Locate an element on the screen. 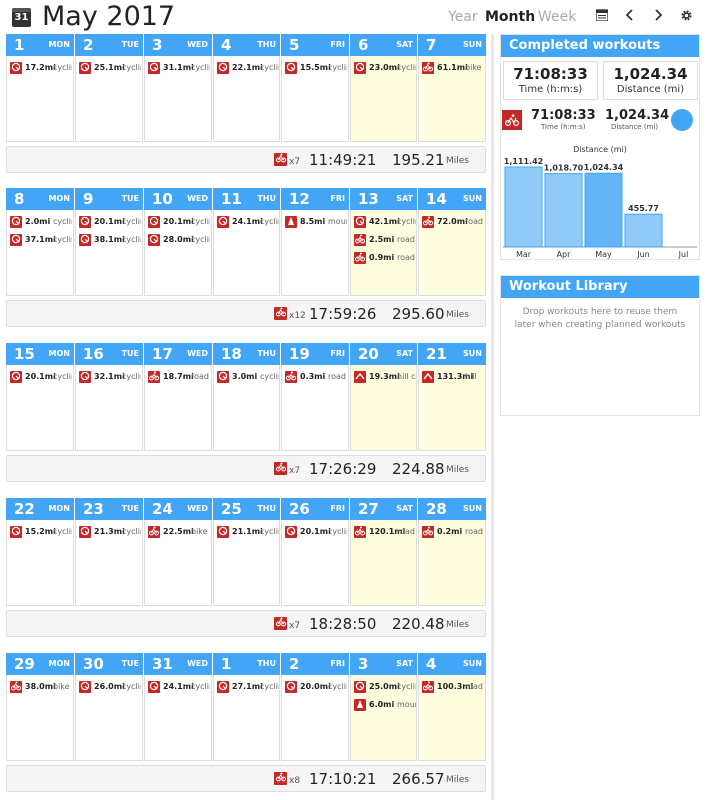 This screenshot has height=800, width=710. day-cell: 20.1micycling 28.0micycling is located at coordinates (178, 253).